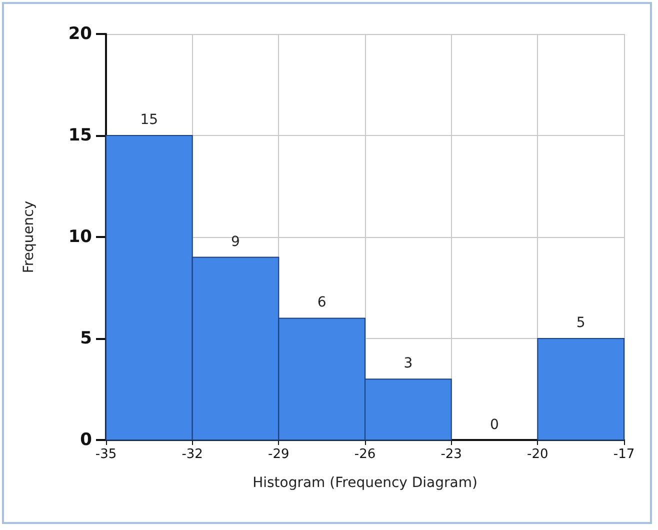  Describe the element at coordinates (408, 364) in the screenshot. I see `data-label: 3` at that location.